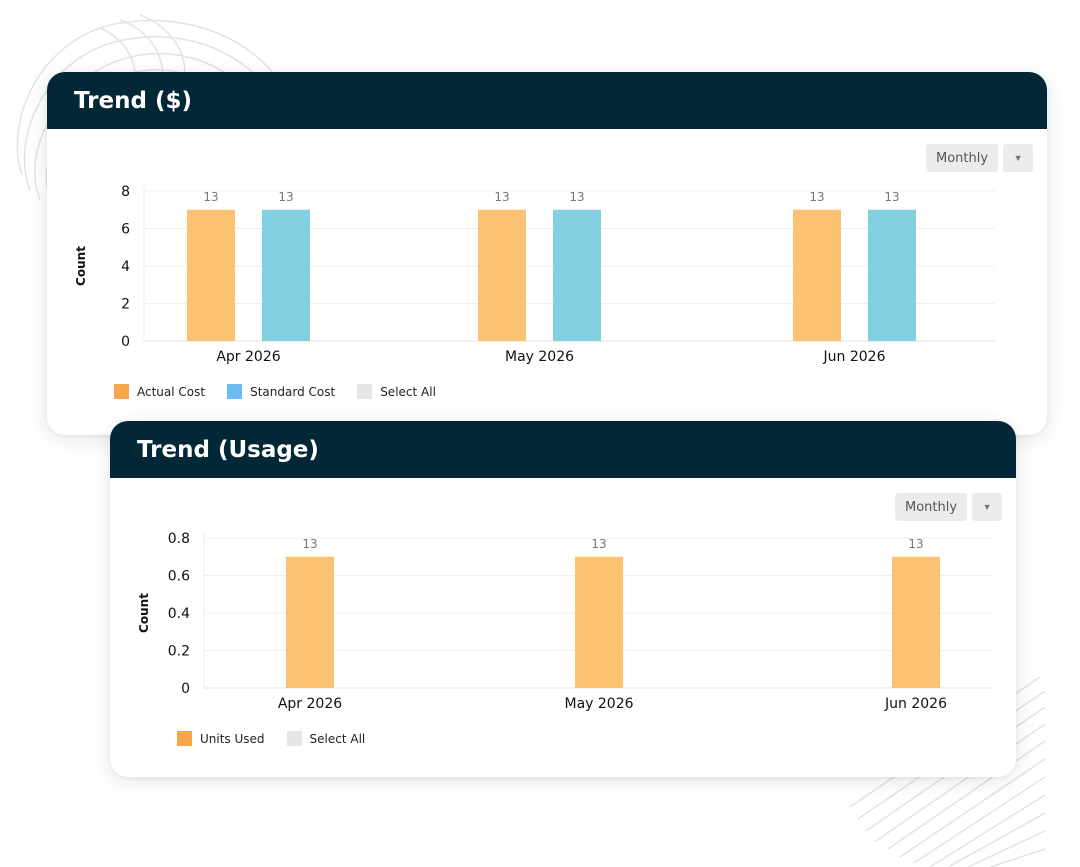 The image size is (1080, 867). What do you see at coordinates (179, 577) in the screenshot?
I see `y-tick-label: 0.6` at bounding box center [179, 577].